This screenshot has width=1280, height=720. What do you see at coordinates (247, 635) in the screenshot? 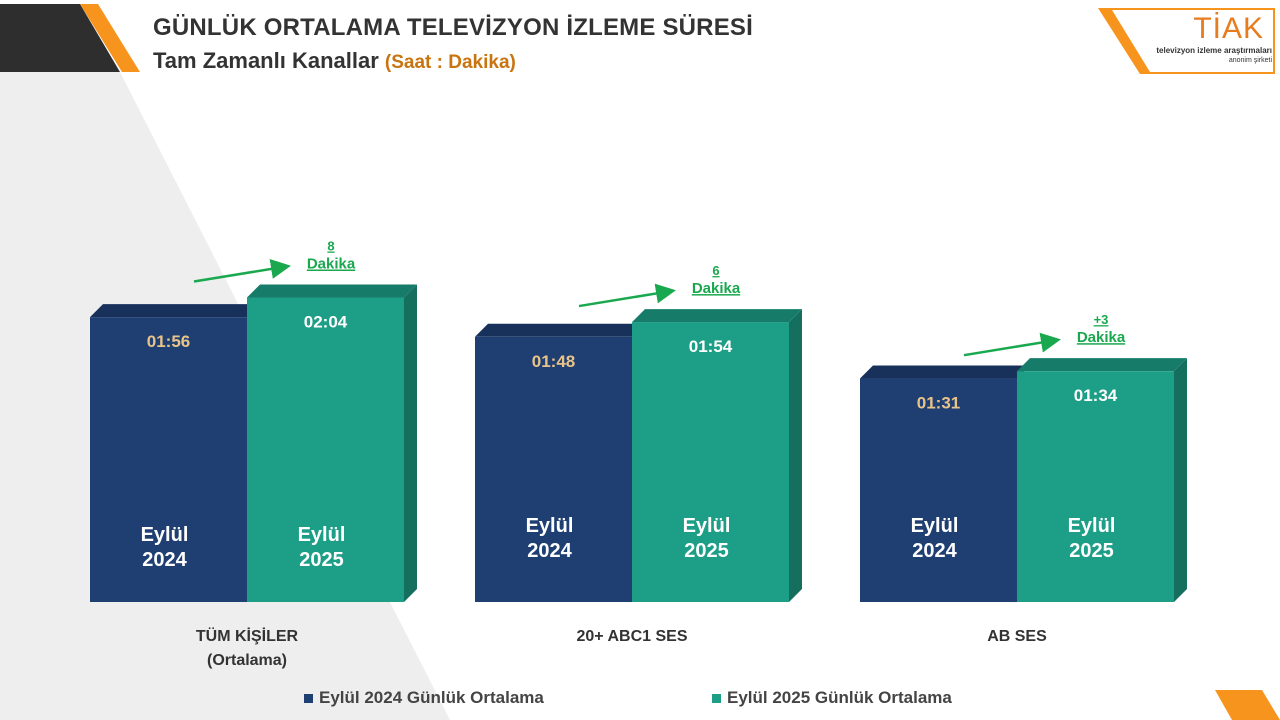
I see `category-label: TÜM KİŞİLER` at bounding box center [247, 635].